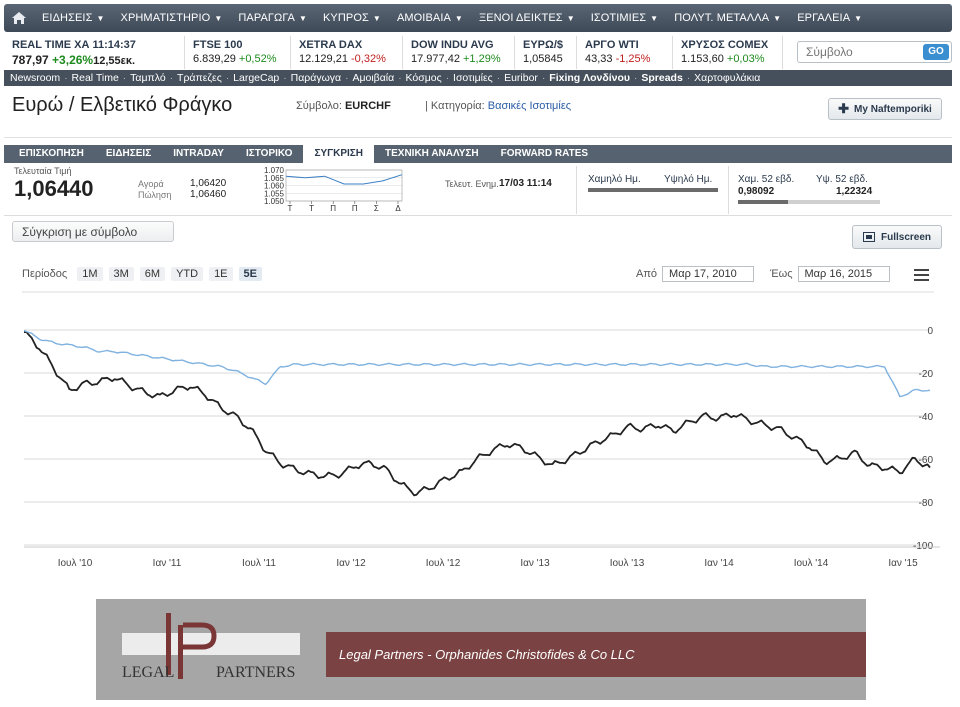  Describe the element at coordinates (347, 52) in the screenshot. I see `ticker-item: XETRA DAX 12.129,21 -0,32%` at that location.